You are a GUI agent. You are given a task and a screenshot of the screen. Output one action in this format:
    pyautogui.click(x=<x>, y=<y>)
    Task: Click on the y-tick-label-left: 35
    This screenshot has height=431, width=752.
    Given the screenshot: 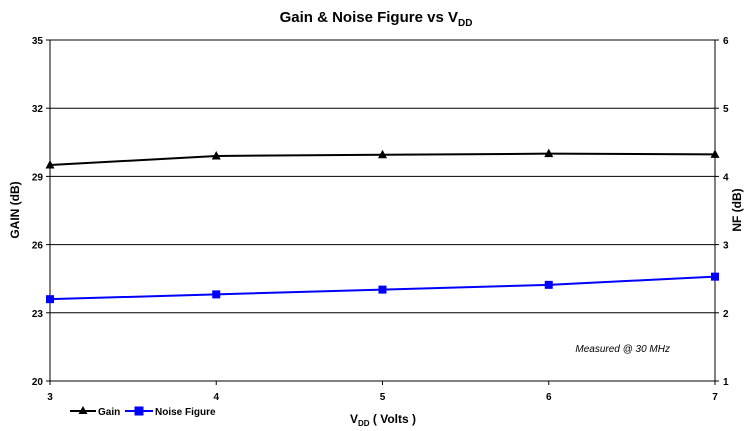 What is the action you would take?
    pyautogui.click(x=38, y=41)
    